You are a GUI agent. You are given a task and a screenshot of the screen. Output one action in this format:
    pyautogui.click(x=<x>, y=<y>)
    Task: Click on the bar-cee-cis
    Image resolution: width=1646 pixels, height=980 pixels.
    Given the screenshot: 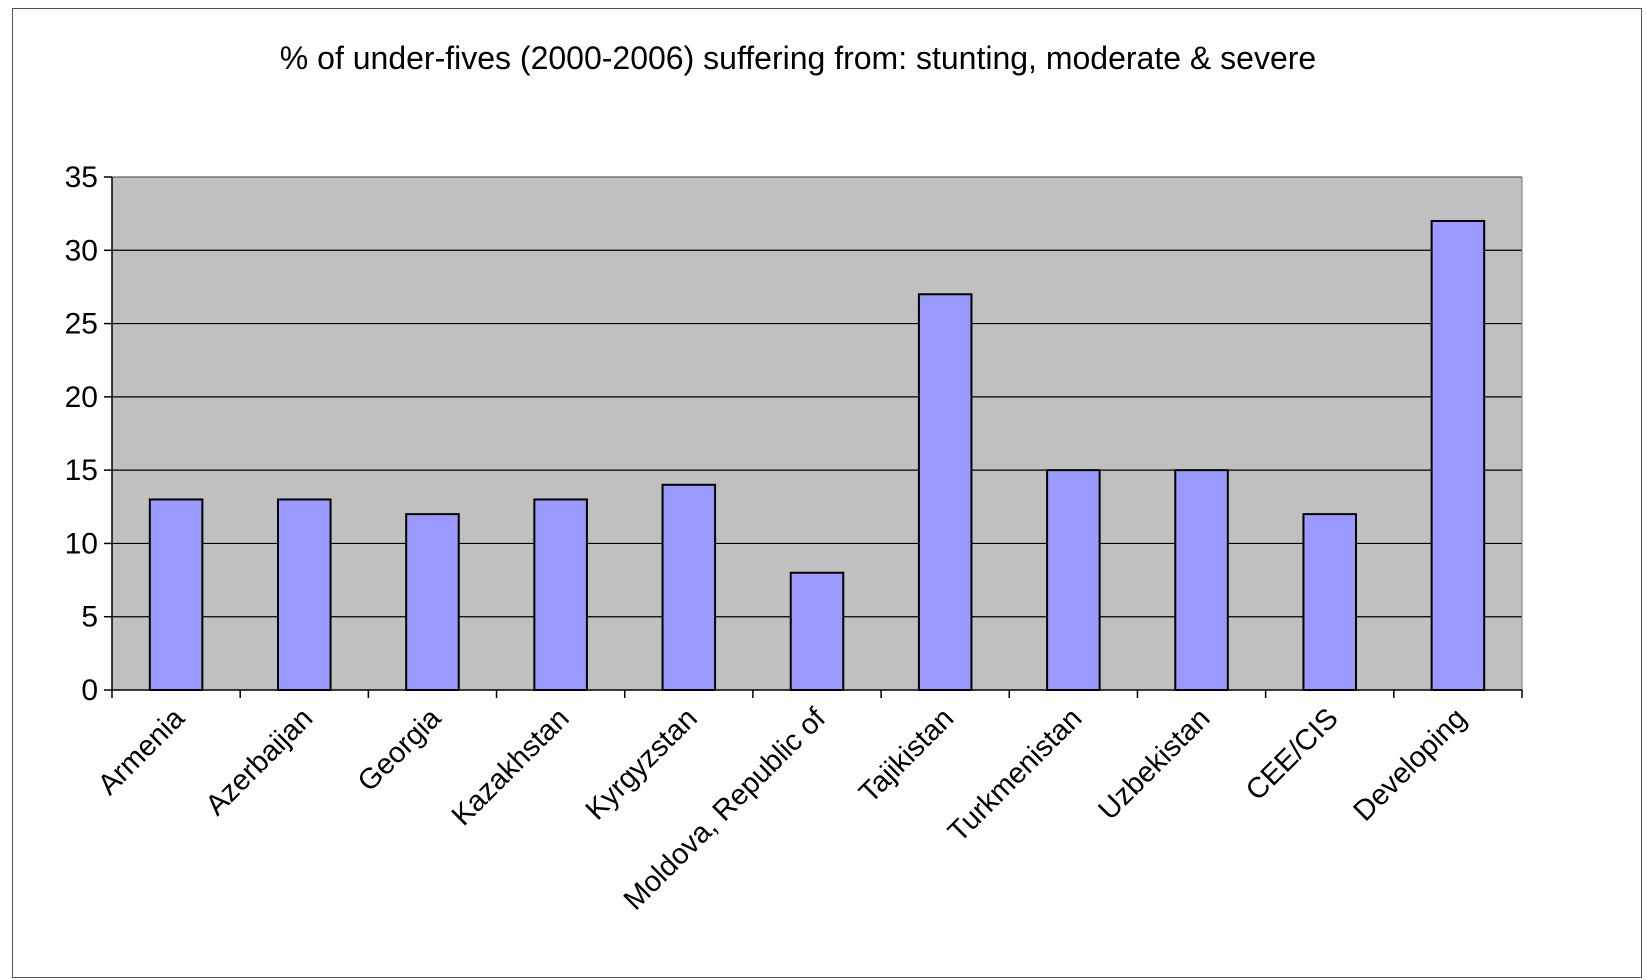 What is the action you would take?
    pyautogui.click(x=1330, y=602)
    